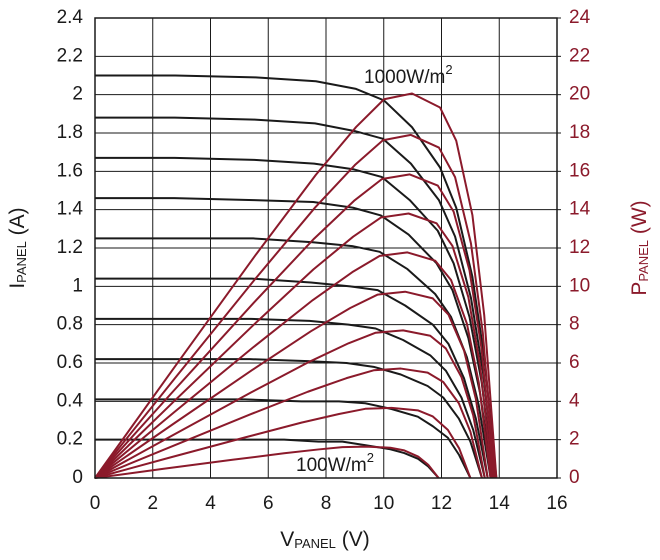 The height and width of the screenshot is (560, 660). I want to click on y2-tick-label: 2, so click(574, 439).